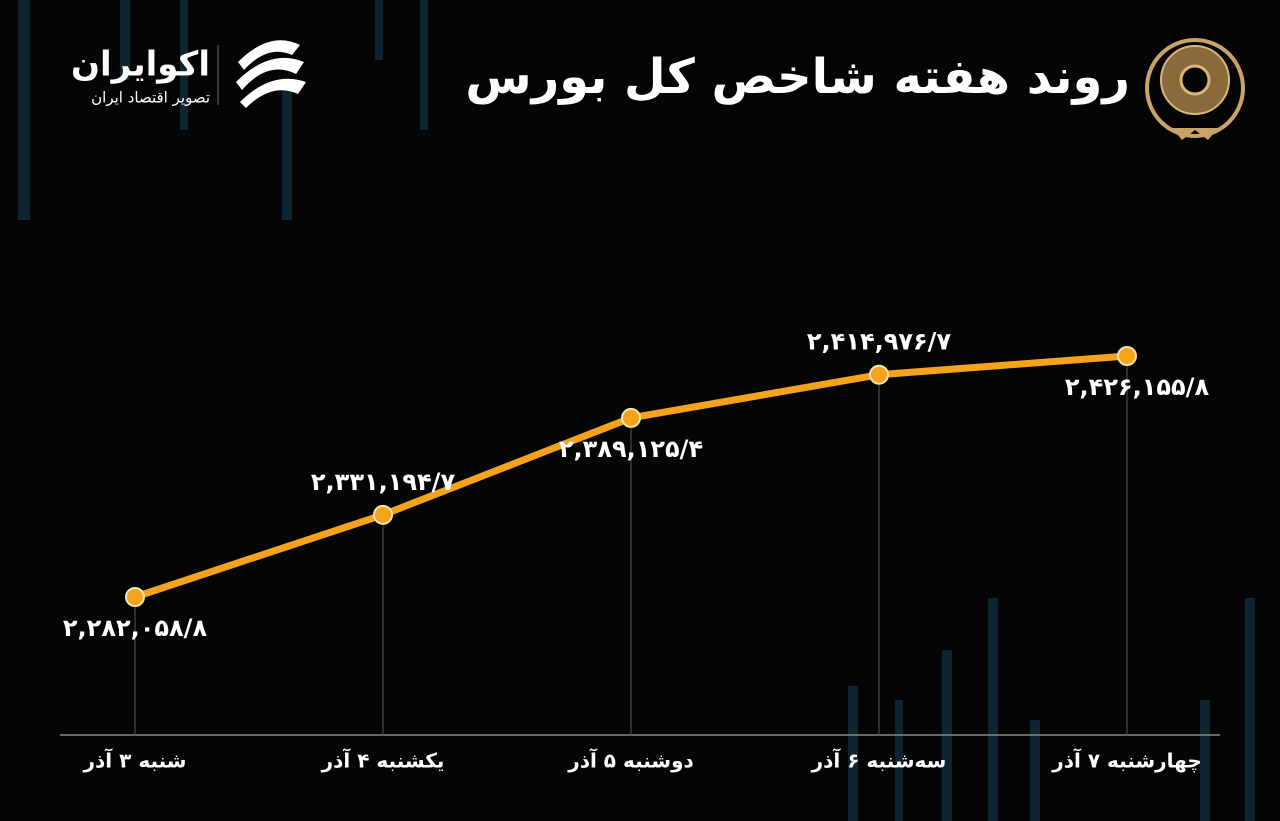 The image size is (1280, 821). What do you see at coordinates (135, 628) in the screenshot?
I see `value-label: ۲,۲۸۲,۰۵۸/۸` at bounding box center [135, 628].